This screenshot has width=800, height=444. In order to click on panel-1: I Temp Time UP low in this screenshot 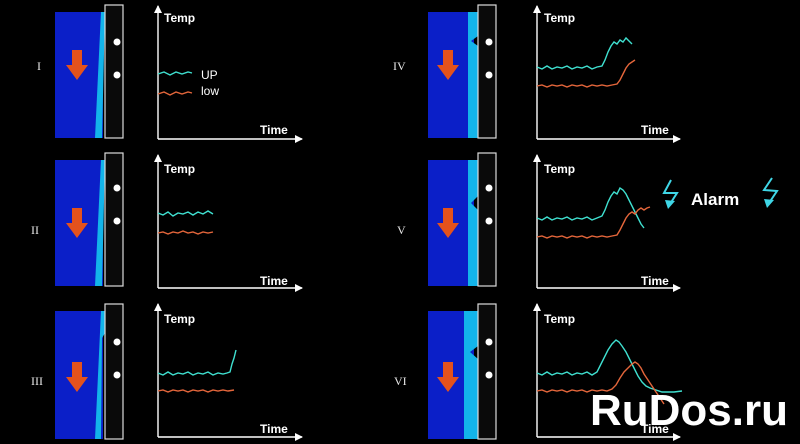, I will do `click(170, 73)`.